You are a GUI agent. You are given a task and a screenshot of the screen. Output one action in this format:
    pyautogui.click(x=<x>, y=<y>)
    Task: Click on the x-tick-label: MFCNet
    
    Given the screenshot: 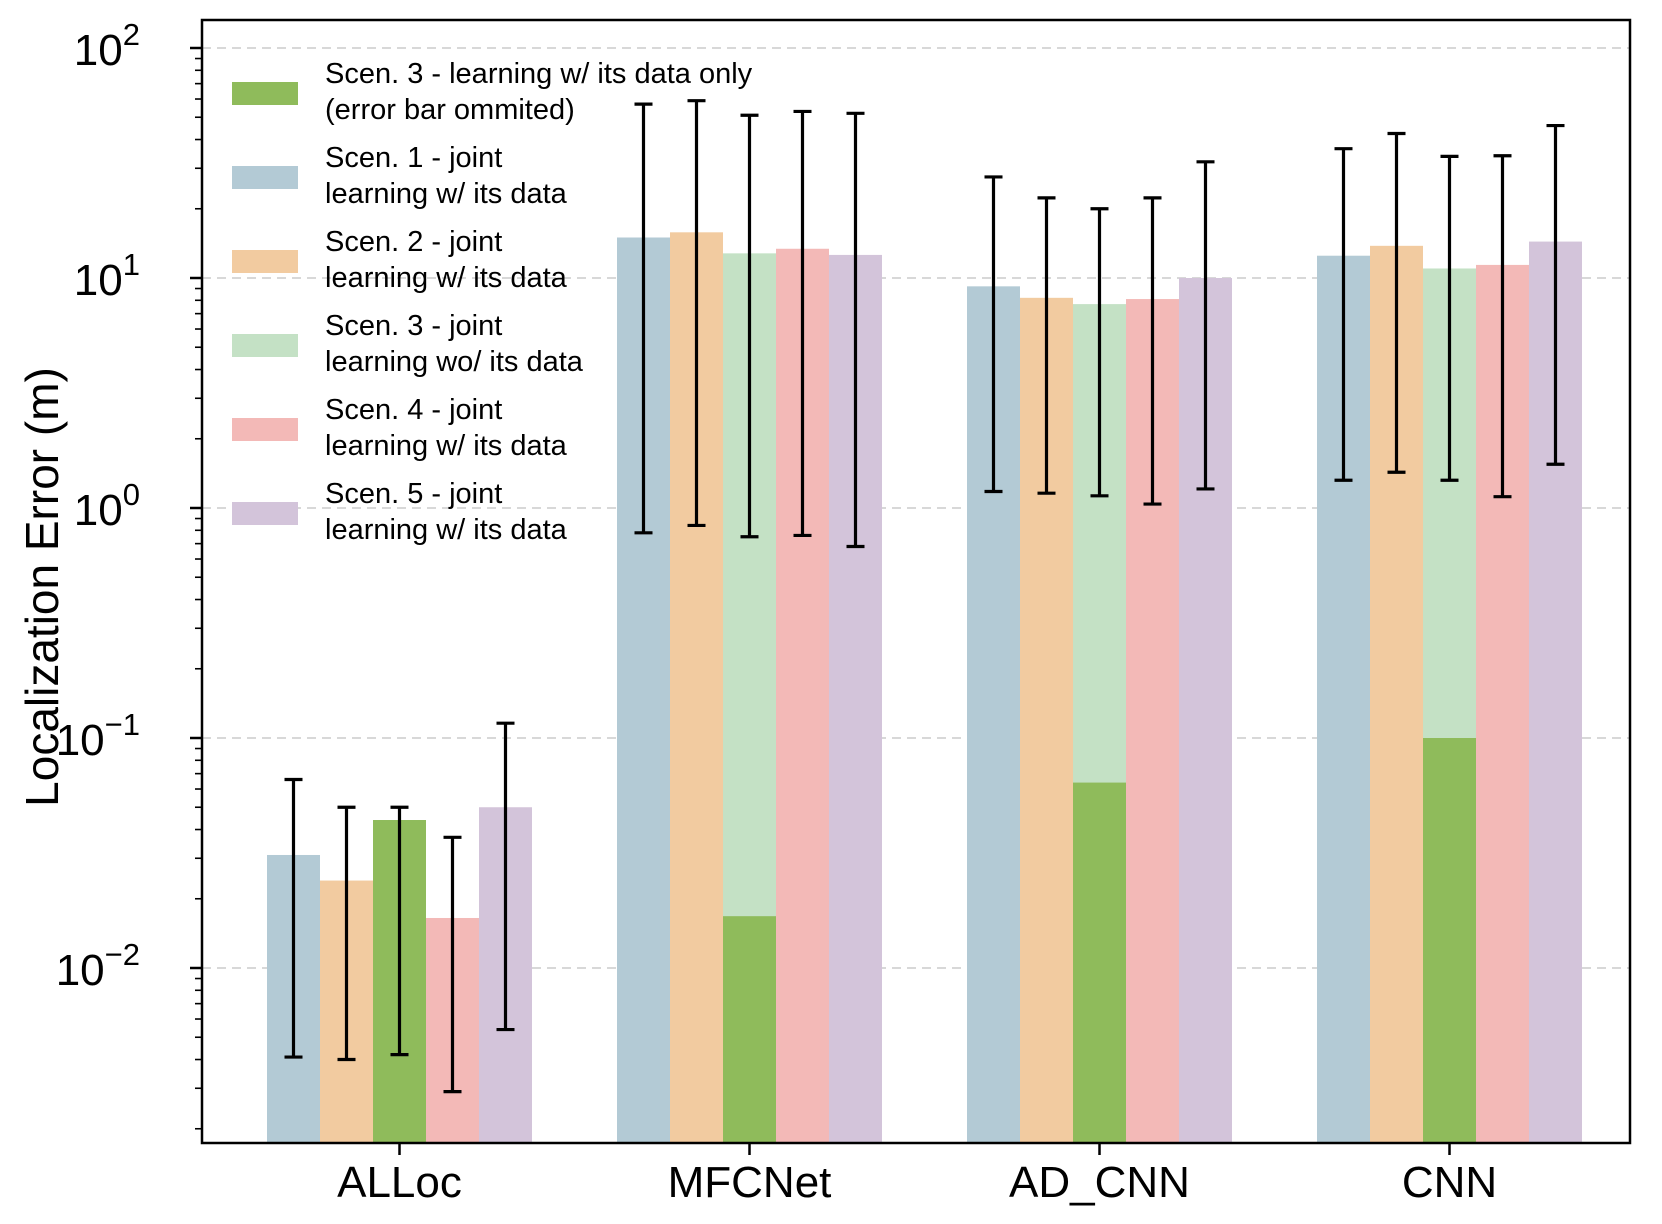 What is the action you would take?
    pyautogui.click(x=750, y=1182)
    